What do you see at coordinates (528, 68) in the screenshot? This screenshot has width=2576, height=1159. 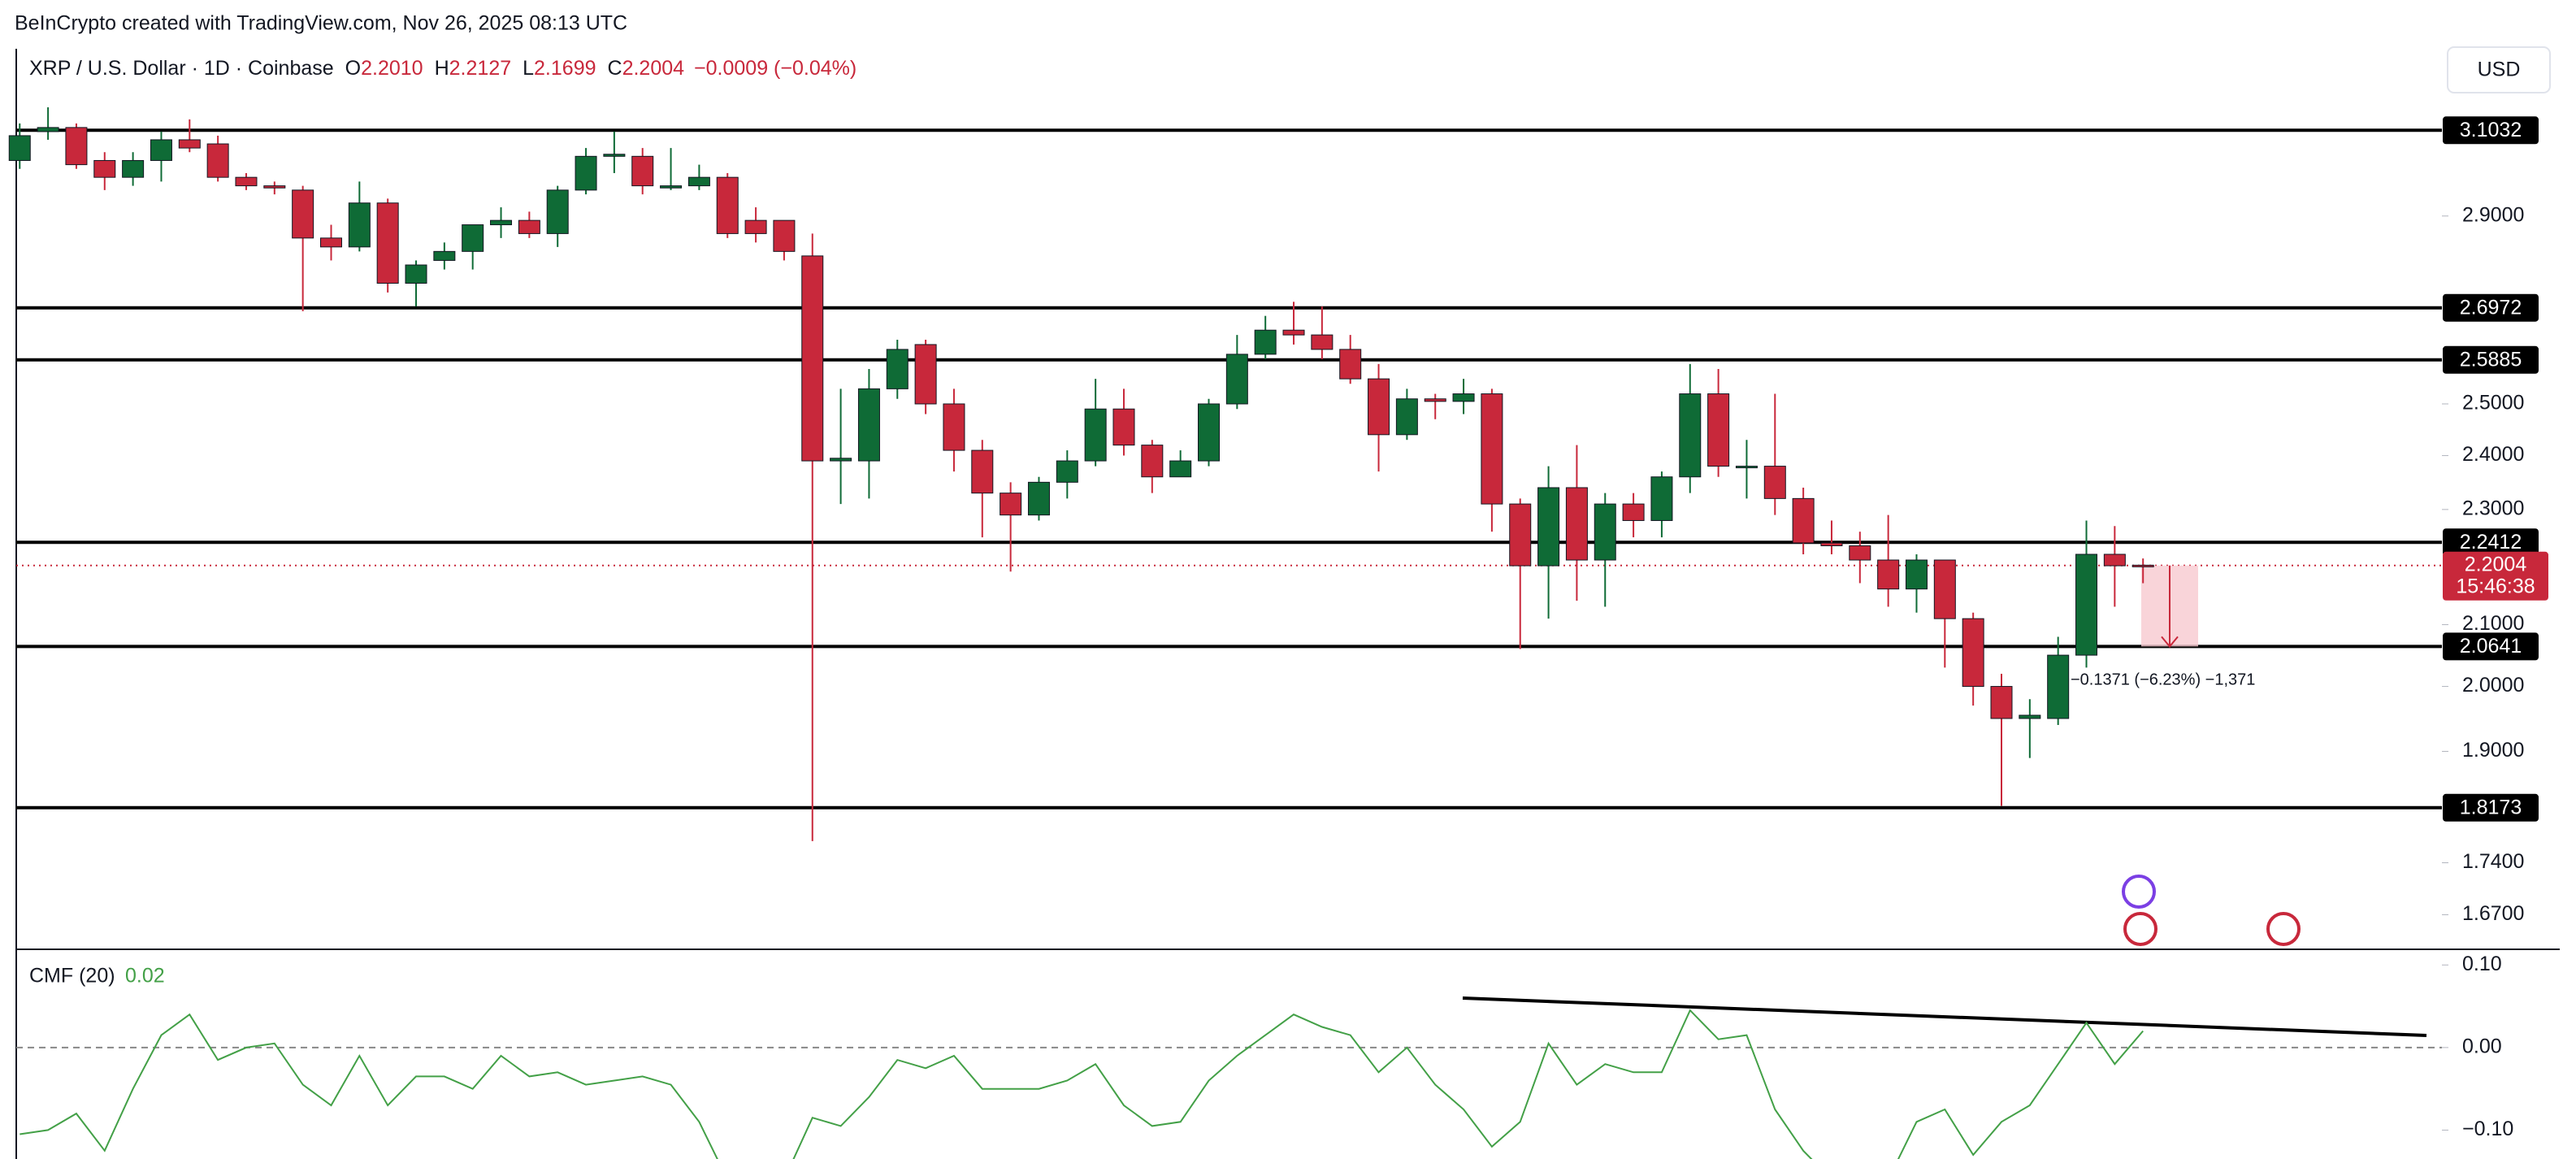 I see `ohlc-key: L` at bounding box center [528, 68].